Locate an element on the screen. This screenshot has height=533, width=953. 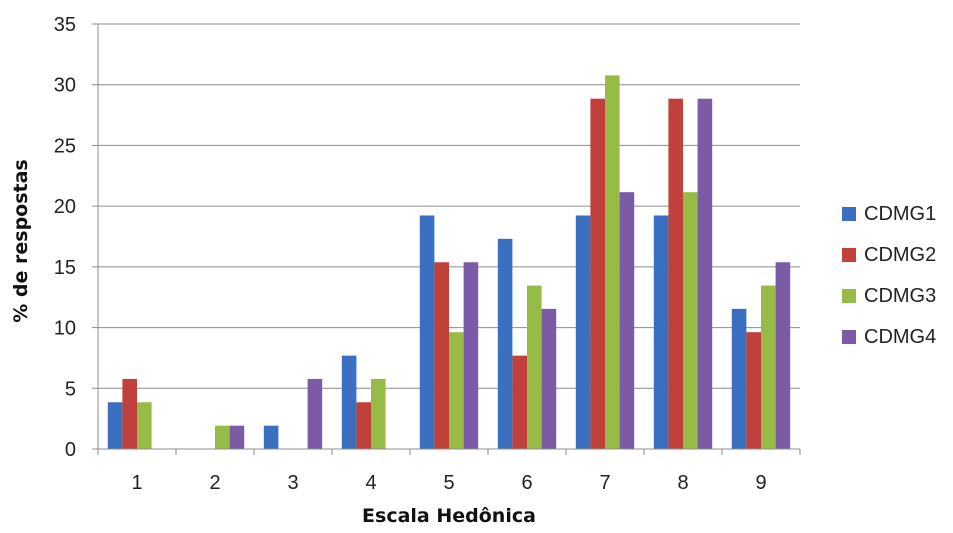
y-tick-label: 15 is located at coordinates (65, 268).